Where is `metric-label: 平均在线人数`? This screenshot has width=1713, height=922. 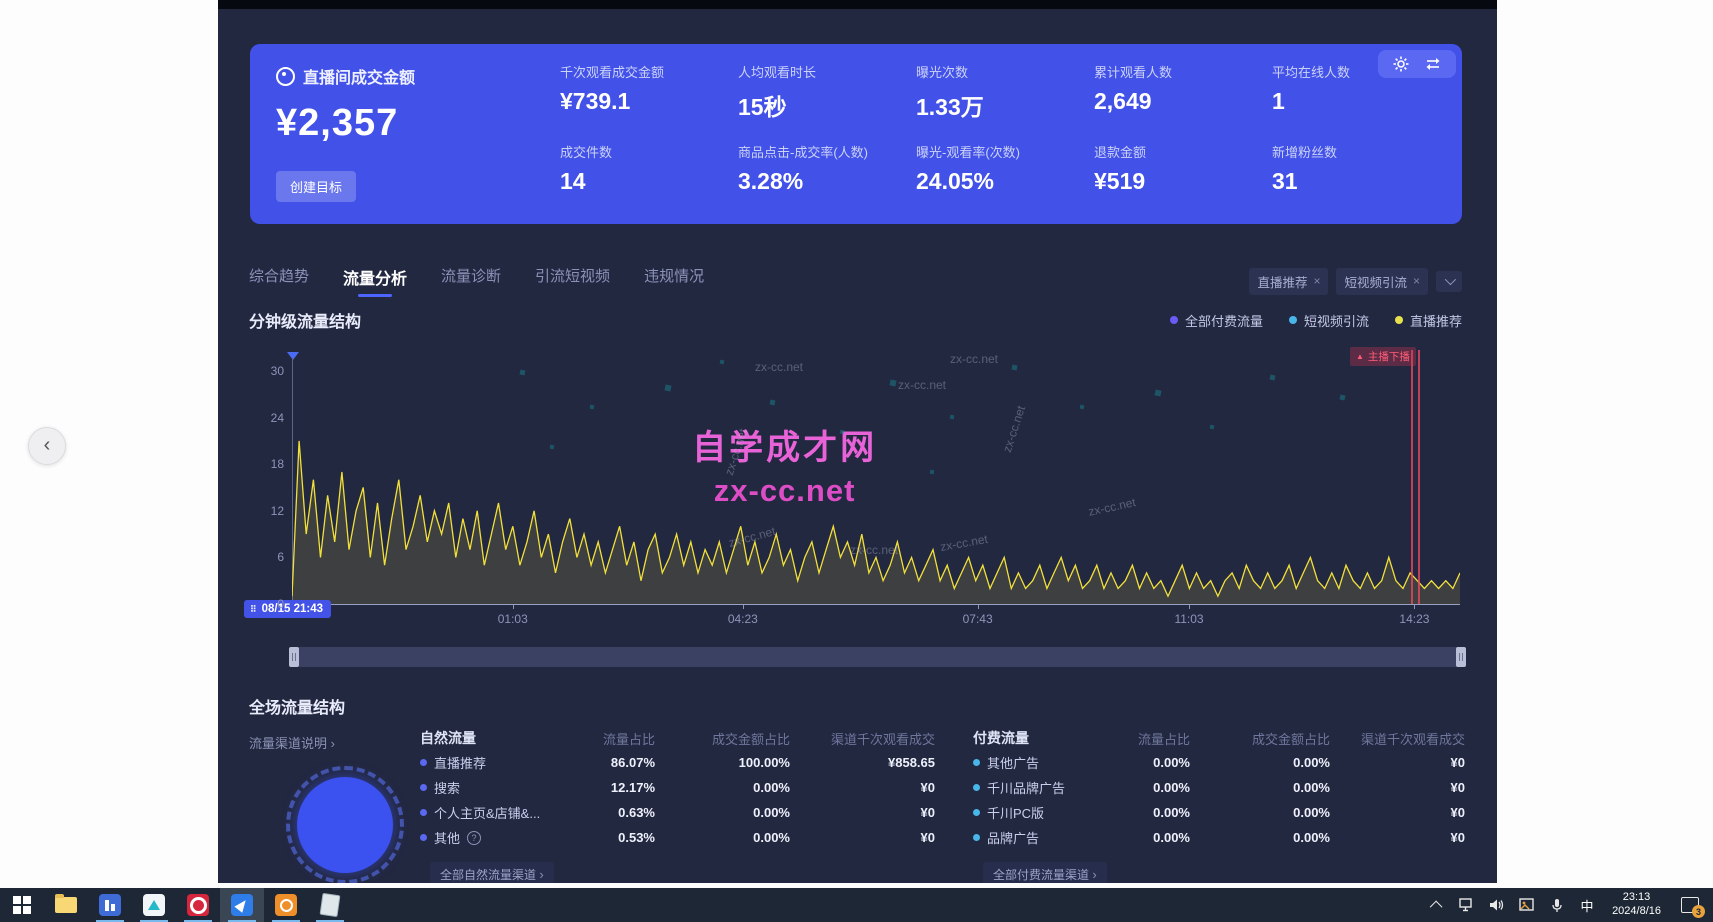 metric-label: 平均在线人数 is located at coordinates (1311, 72).